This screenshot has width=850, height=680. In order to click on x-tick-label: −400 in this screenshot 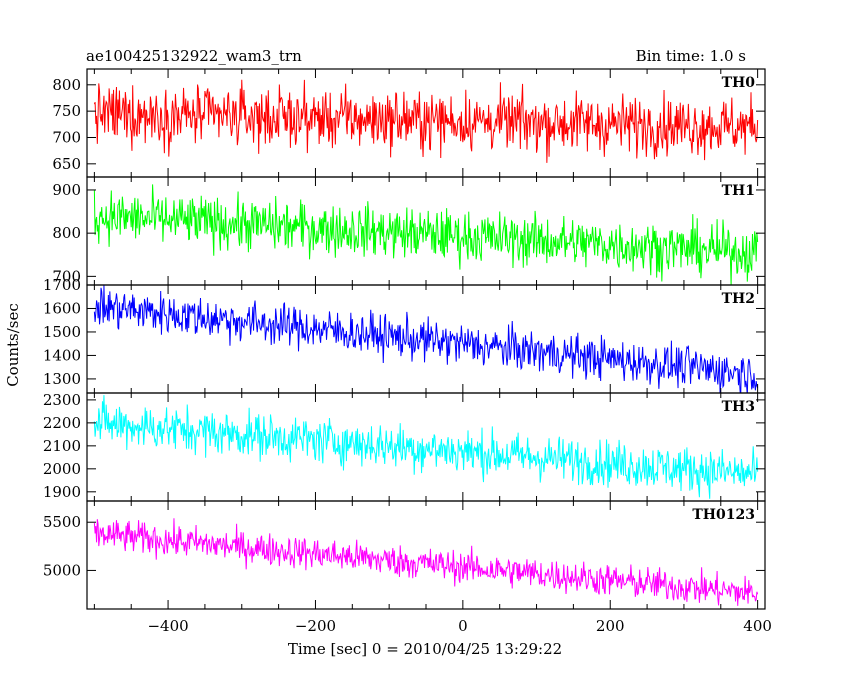, I will do `click(167, 626)`.